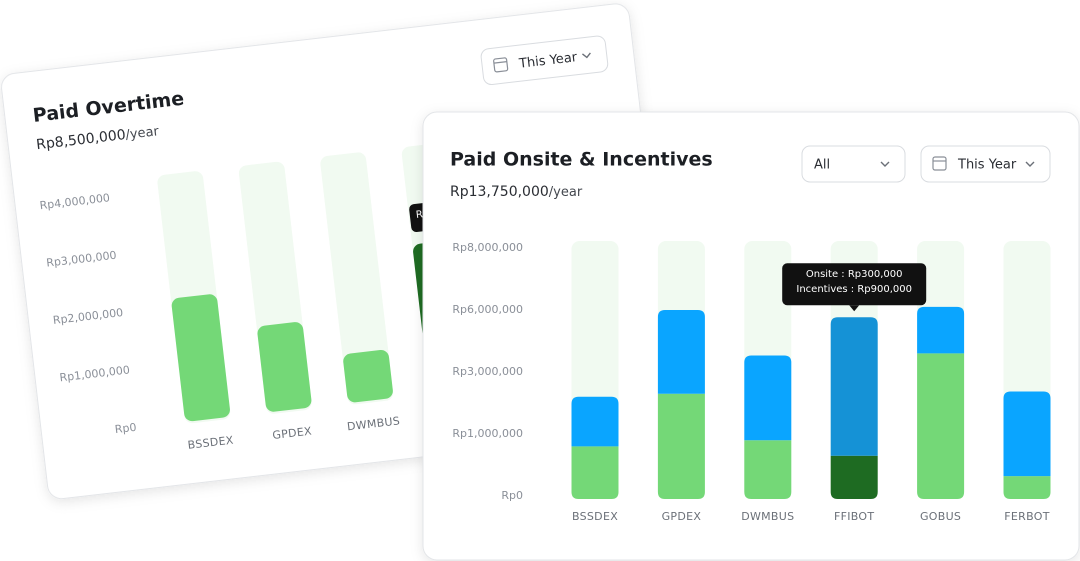 The width and height of the screenshot is (1080, 561). Describe the element at coordinates (487, 247) in the screenshot. I see `y-tick-label: Rp8,000,000` at that location.